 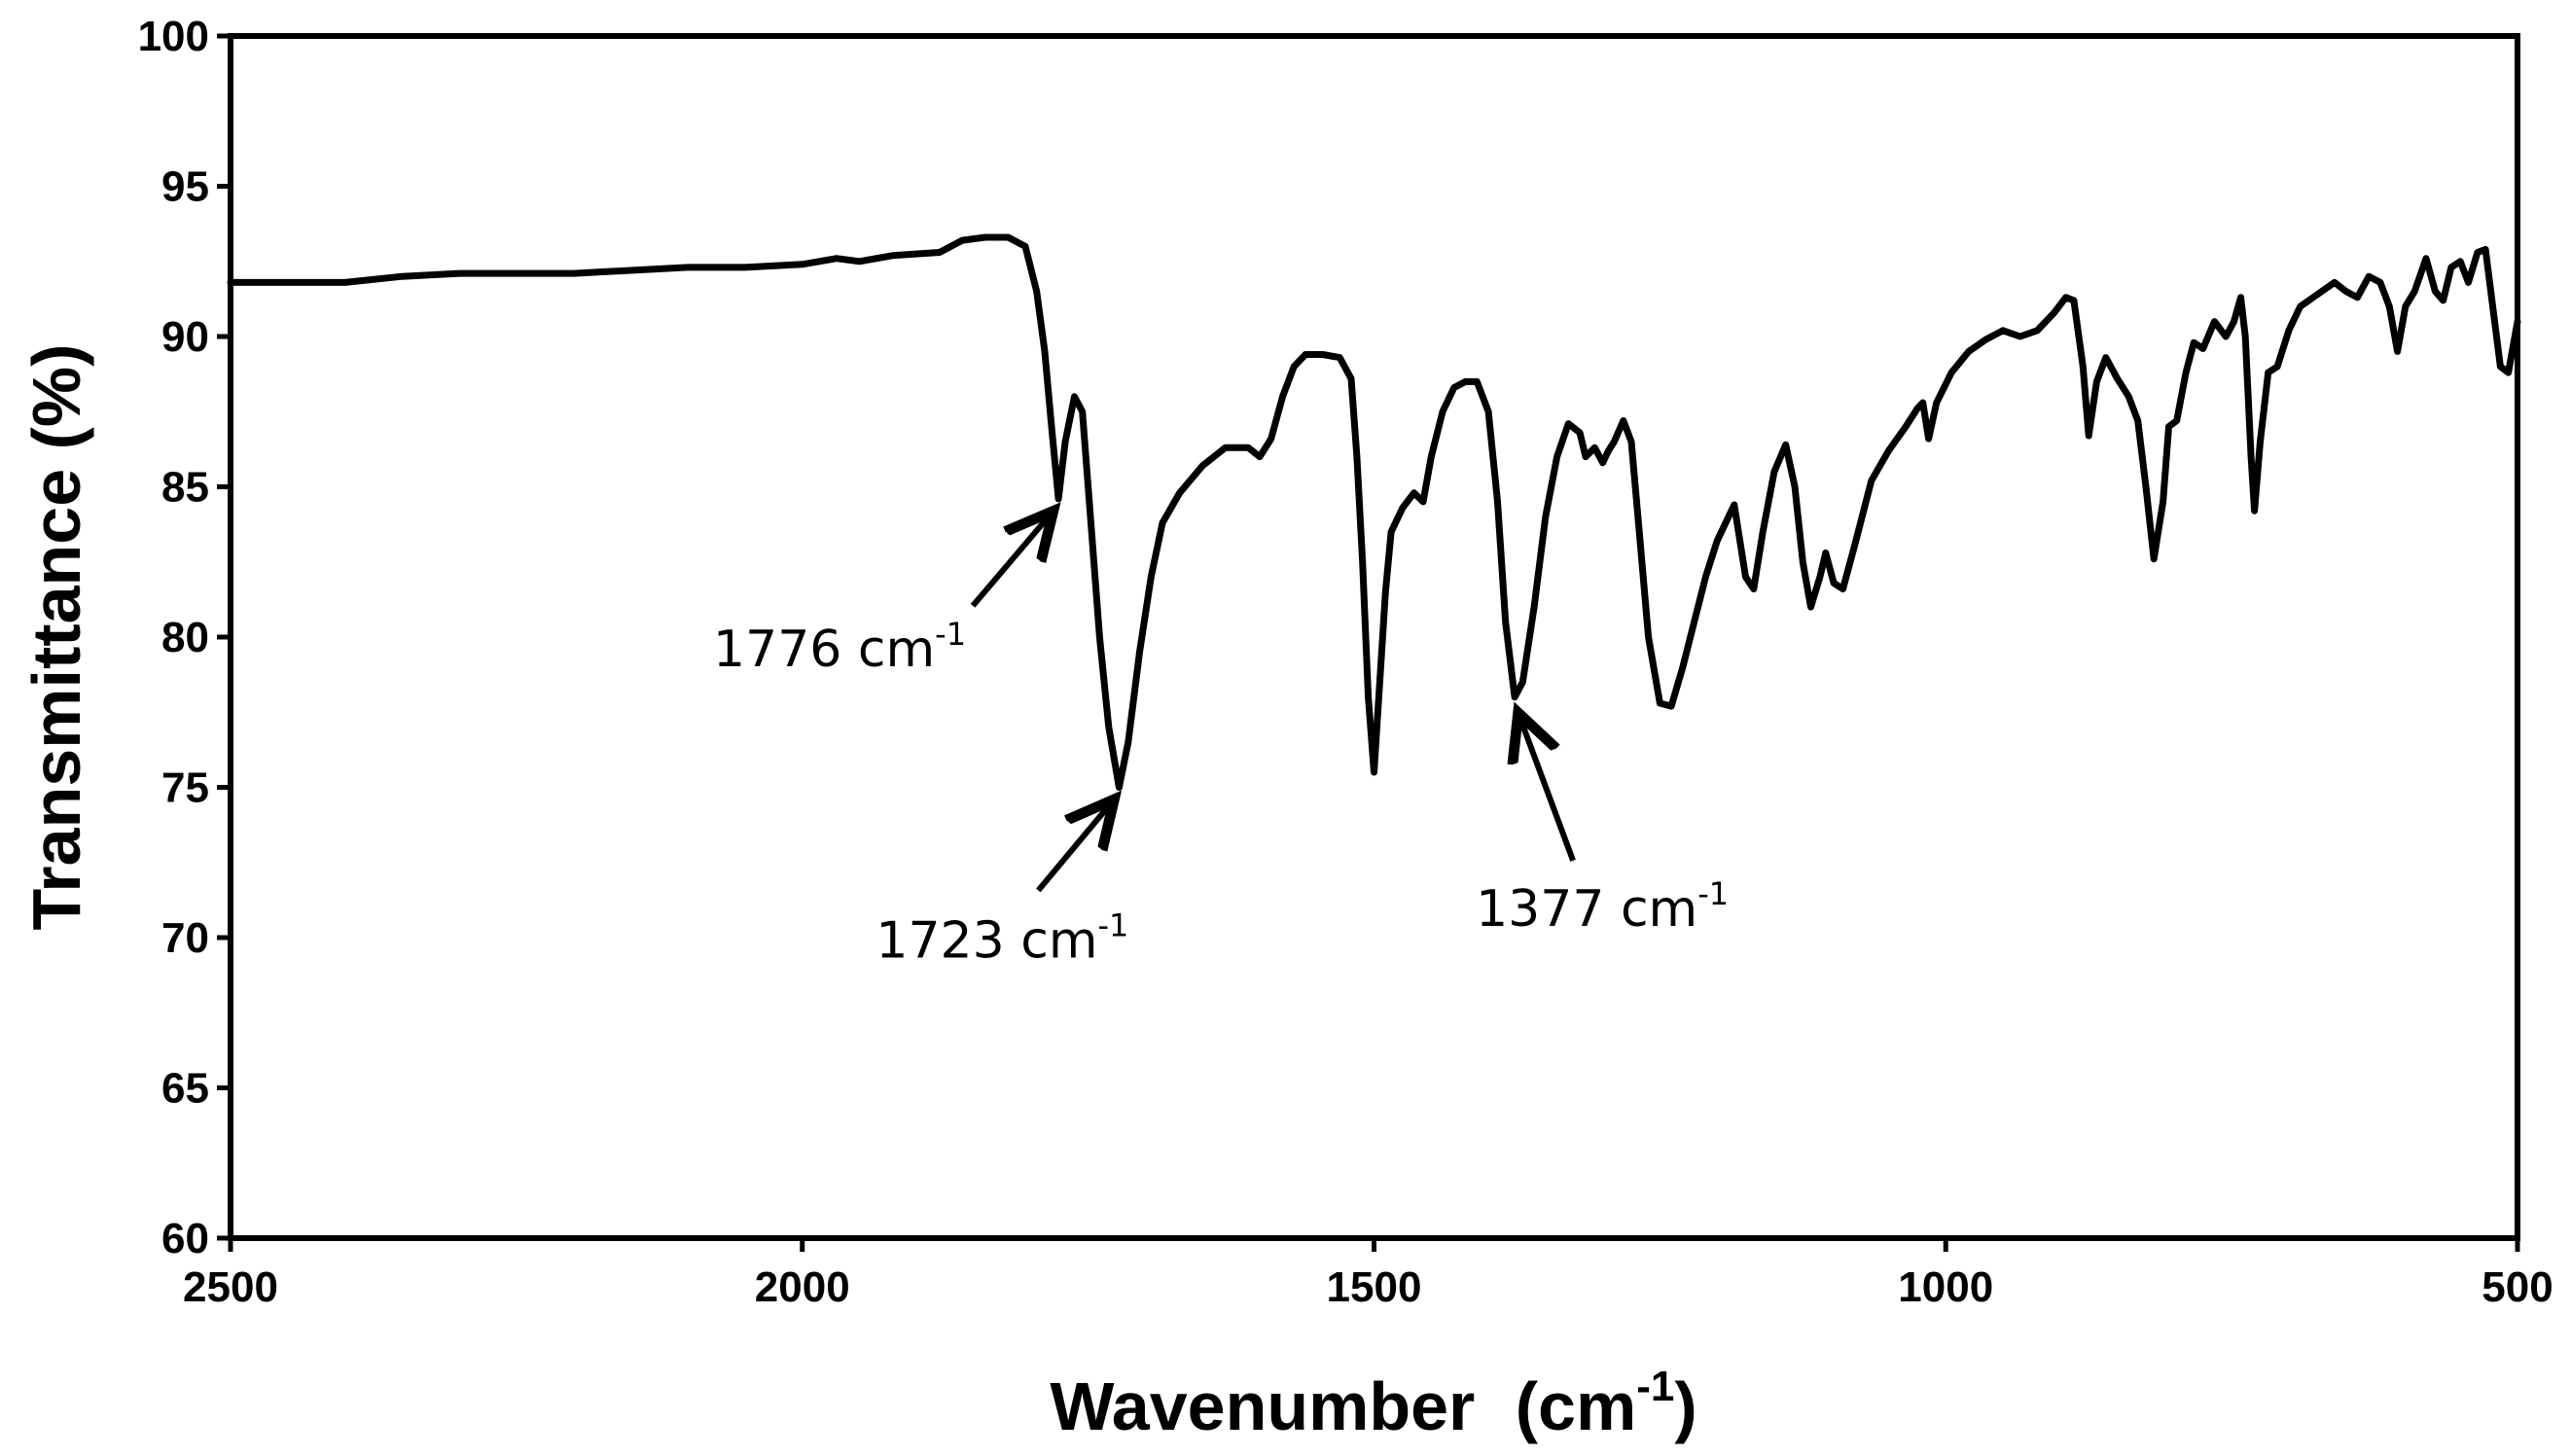 What do you see at coordinates (185, 337) in the screenshot?
I see `y-tick-label: 90` at bounding box center [185, 337].